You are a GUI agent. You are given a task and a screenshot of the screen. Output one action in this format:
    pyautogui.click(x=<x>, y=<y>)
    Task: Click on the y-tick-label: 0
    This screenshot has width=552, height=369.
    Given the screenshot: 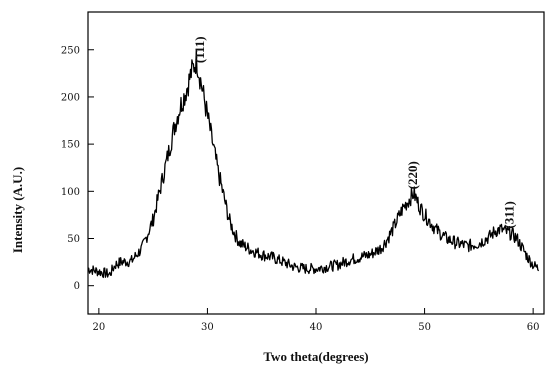 What is the action you would take?
    pyautogui.click(x=77, y=286)
    